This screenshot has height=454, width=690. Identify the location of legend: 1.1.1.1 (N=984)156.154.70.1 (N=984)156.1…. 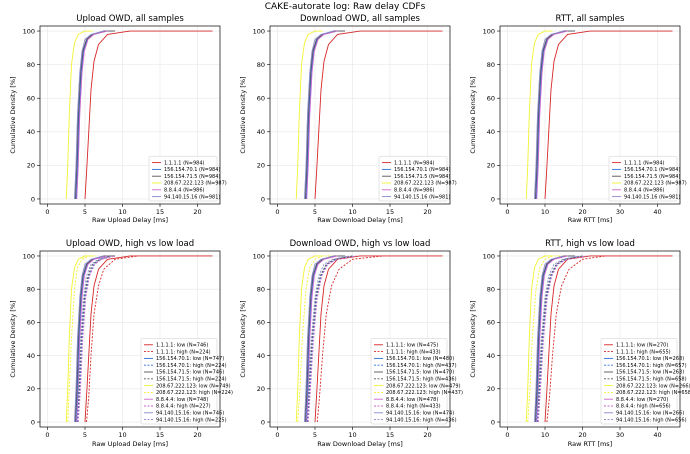
(417, 178).